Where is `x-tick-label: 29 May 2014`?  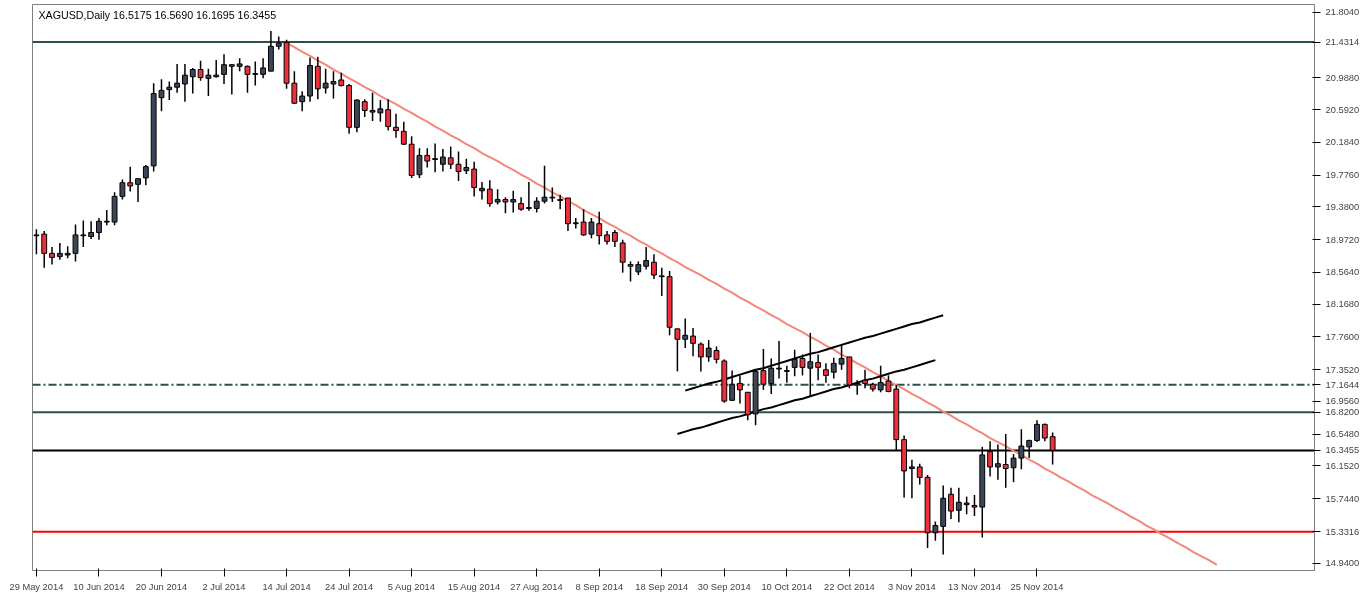 x-tick-label: 29 May 2014 is located at coordinates (36, 586).